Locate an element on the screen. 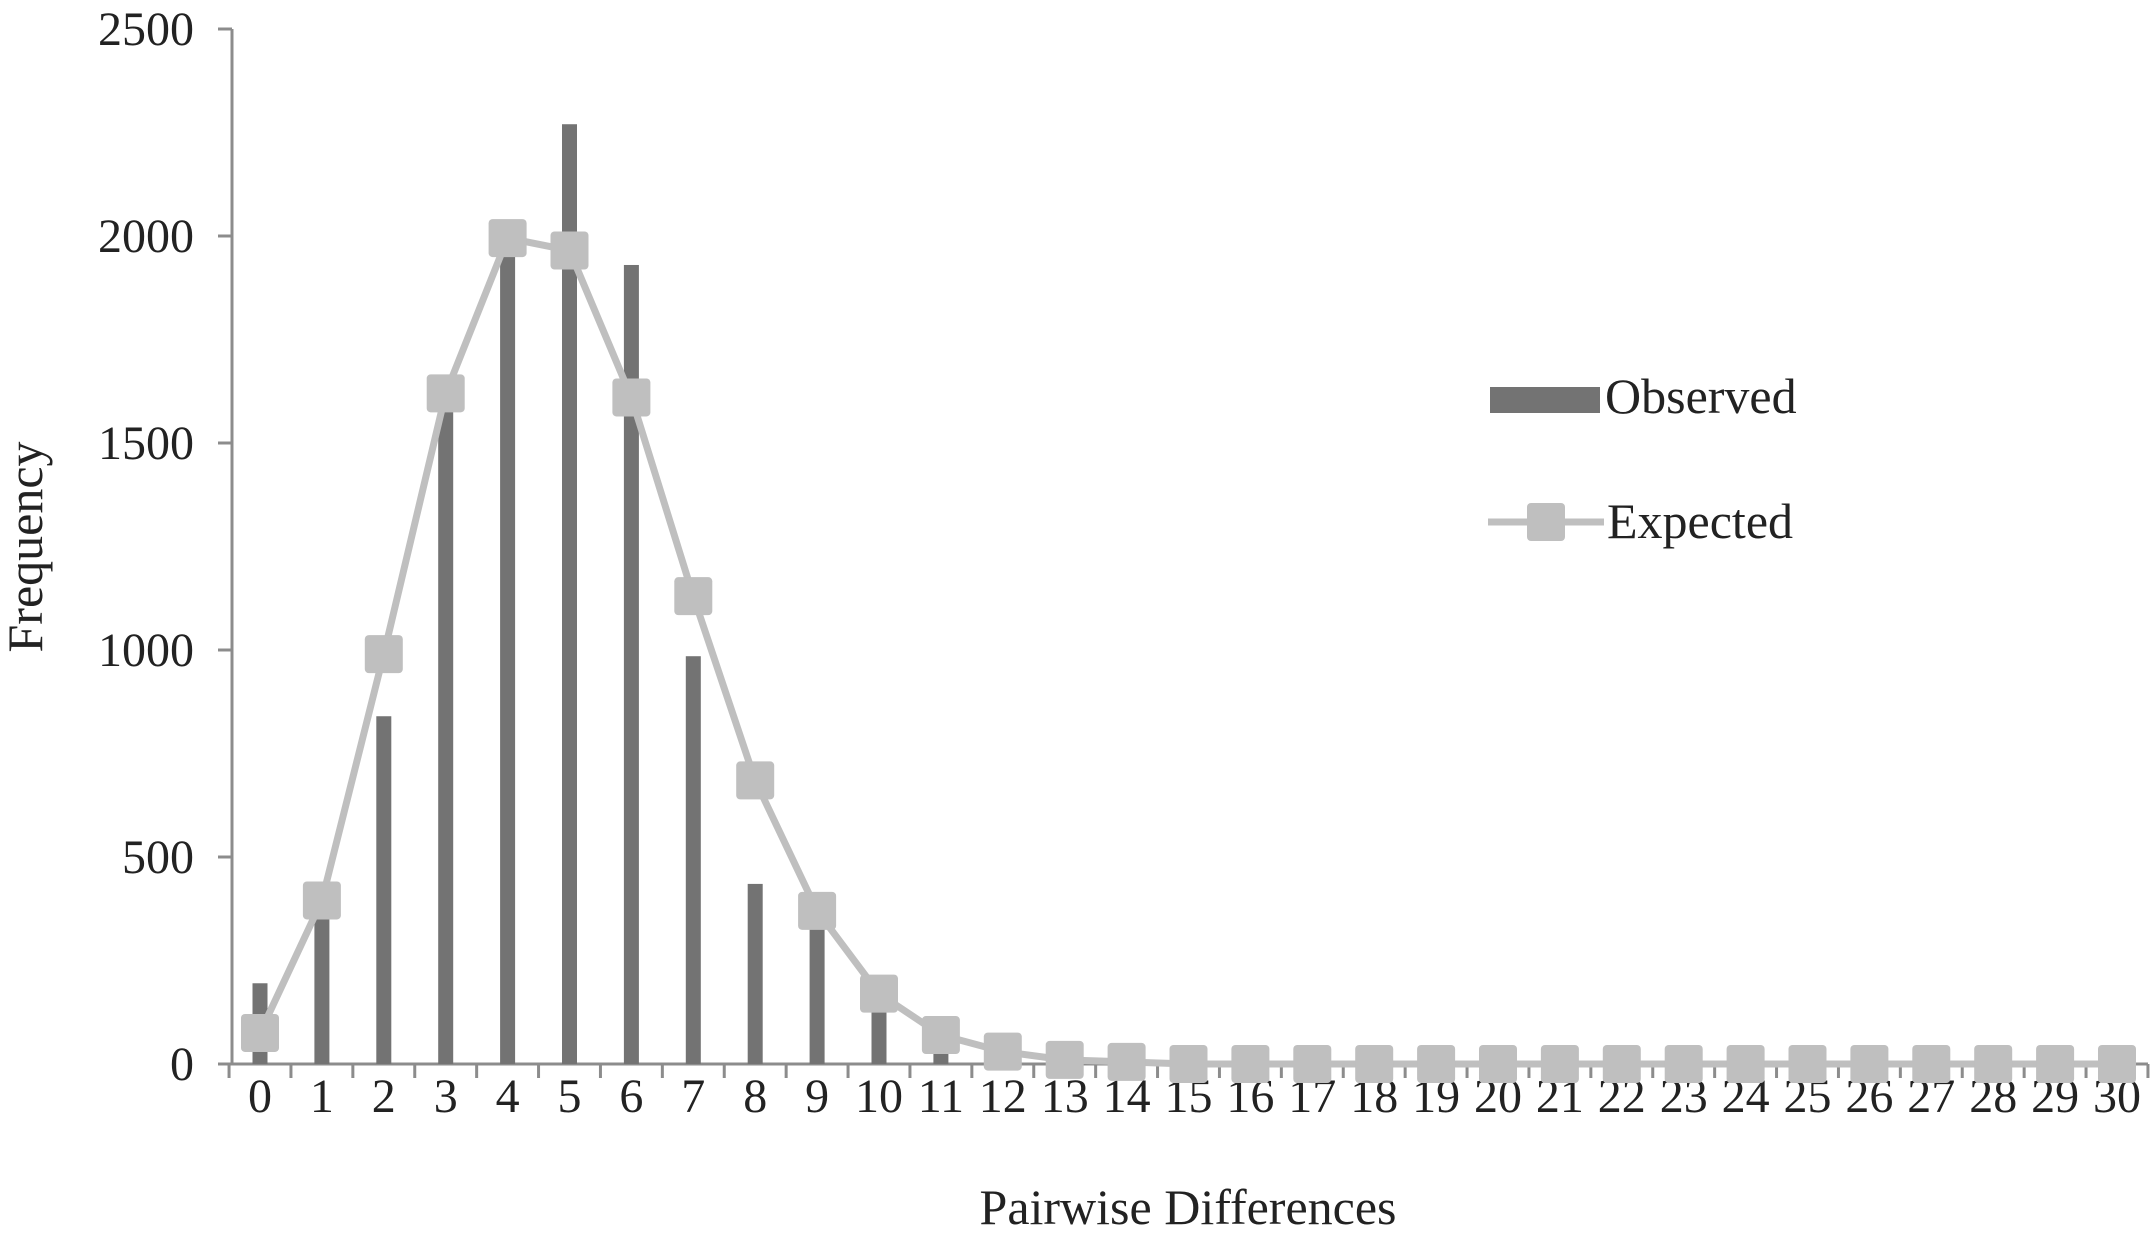  y-tick-label: 500 is located at coordinates (158, 857).